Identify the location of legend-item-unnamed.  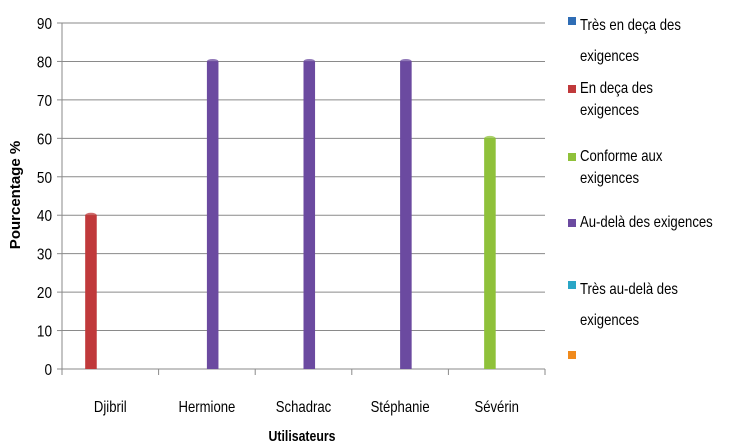
(656, 351).